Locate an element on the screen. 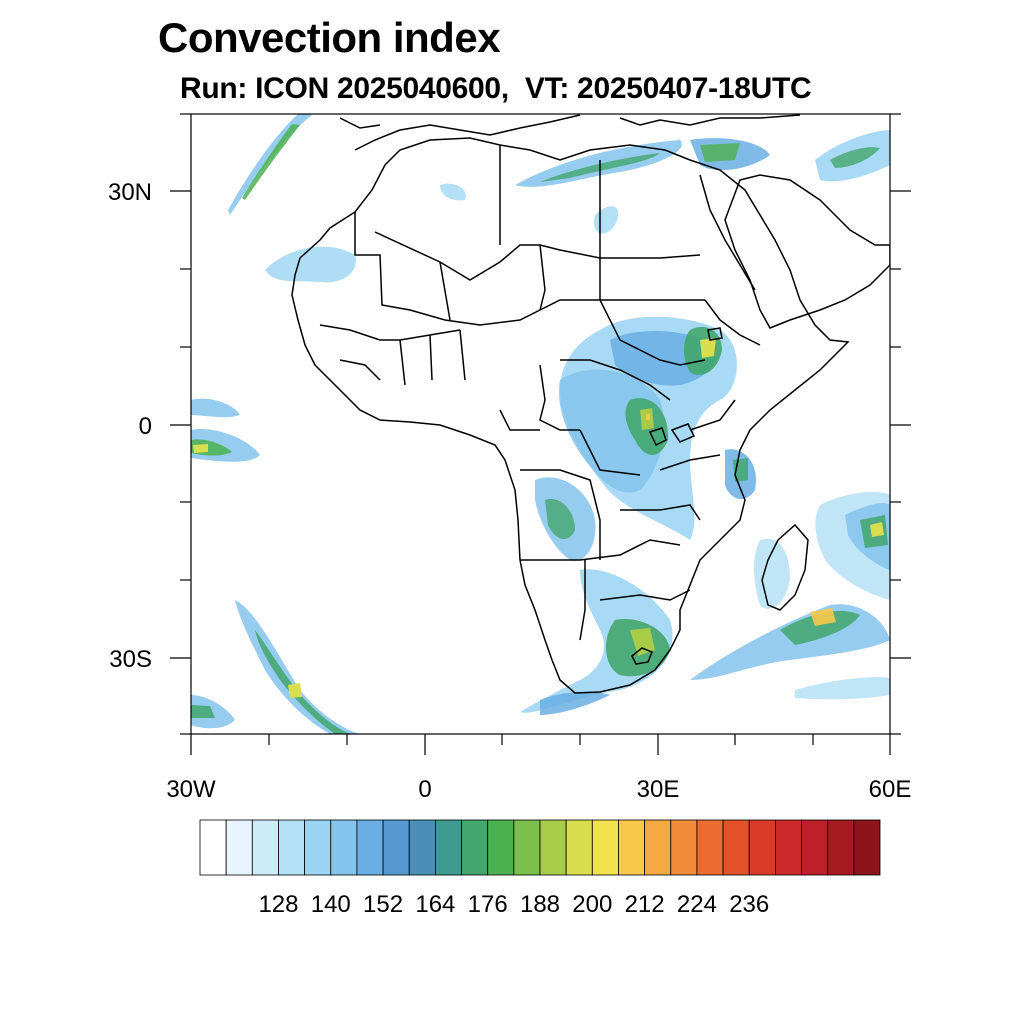  lon-label-30w: 30W is located at coordinates (191, 789).